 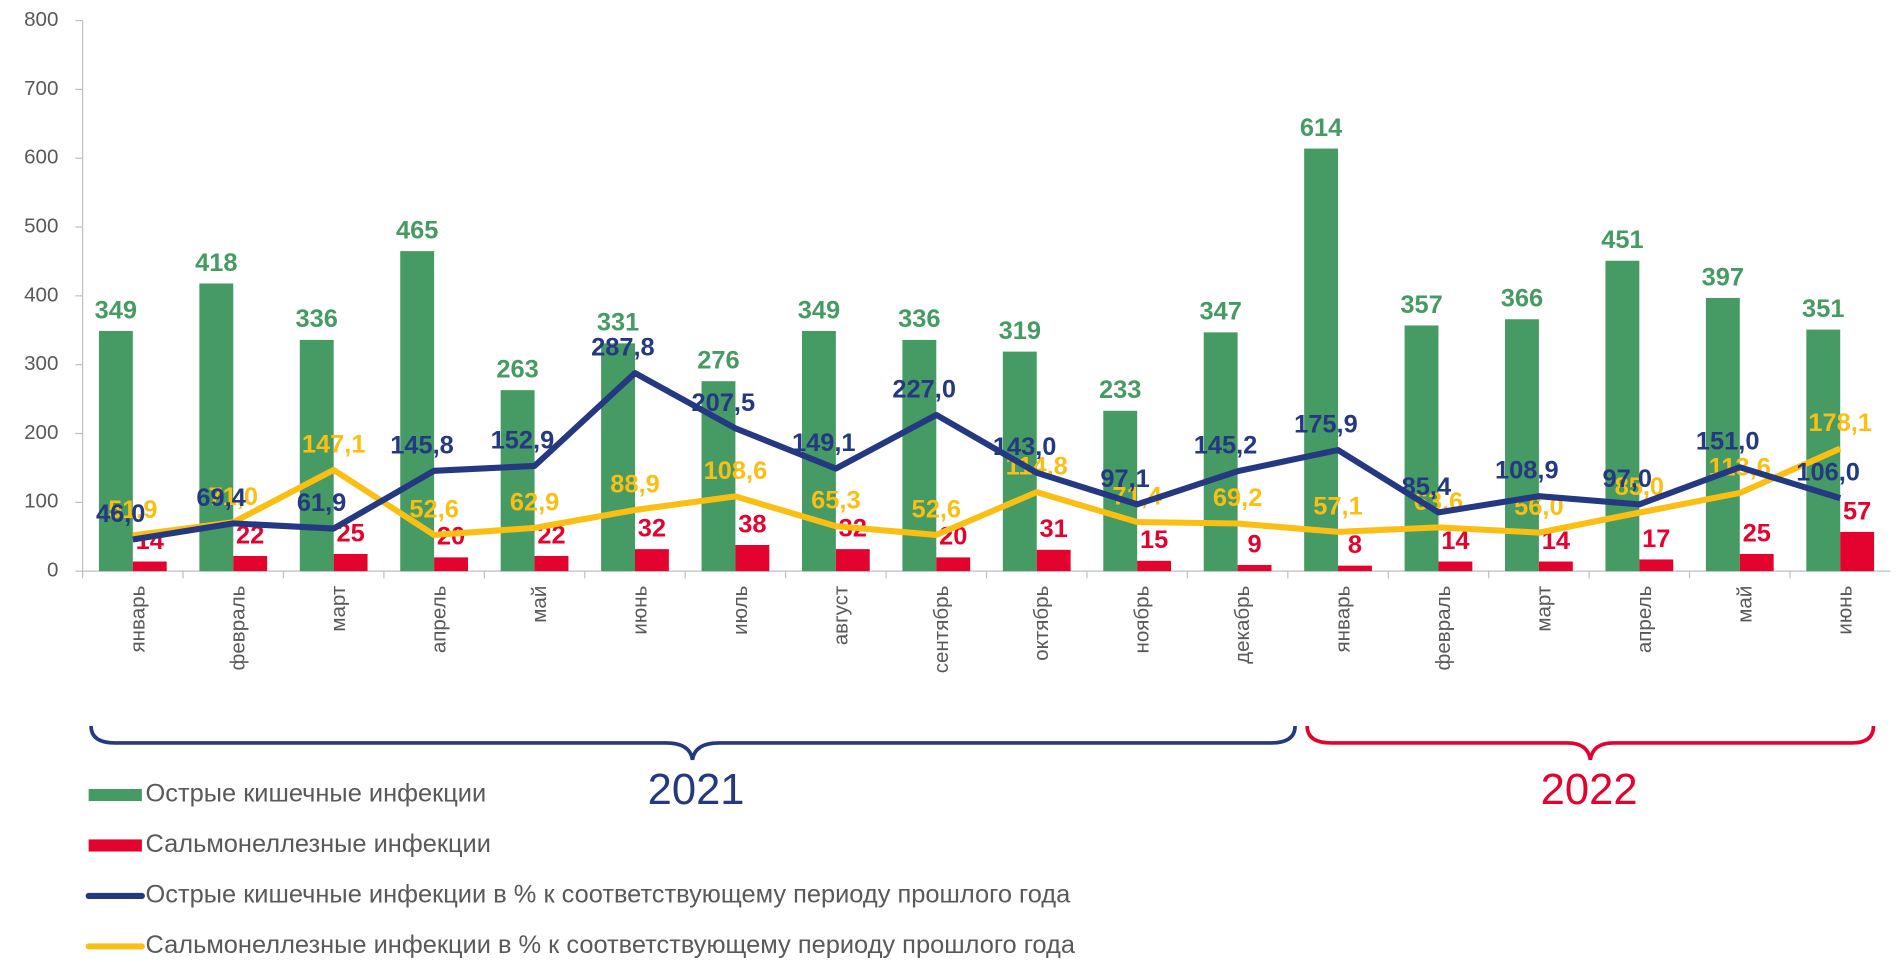 What do you see at coordinates (422, 445) in the screenshot?
I see `data-label: 145,8` at bounding box center [422, 445].